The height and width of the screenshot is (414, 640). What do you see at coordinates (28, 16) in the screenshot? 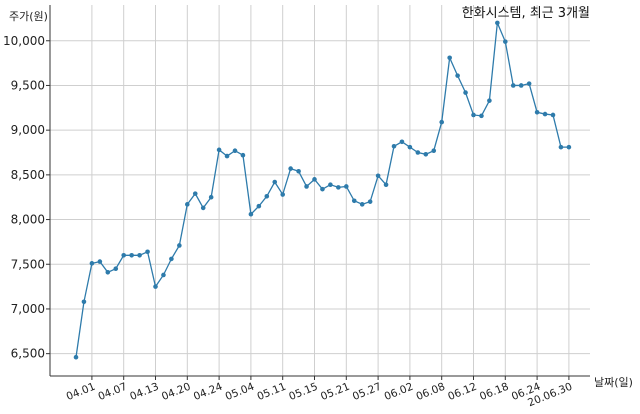
I see `y-axis-label: 주가(원)` at bounding box center [28, 16].